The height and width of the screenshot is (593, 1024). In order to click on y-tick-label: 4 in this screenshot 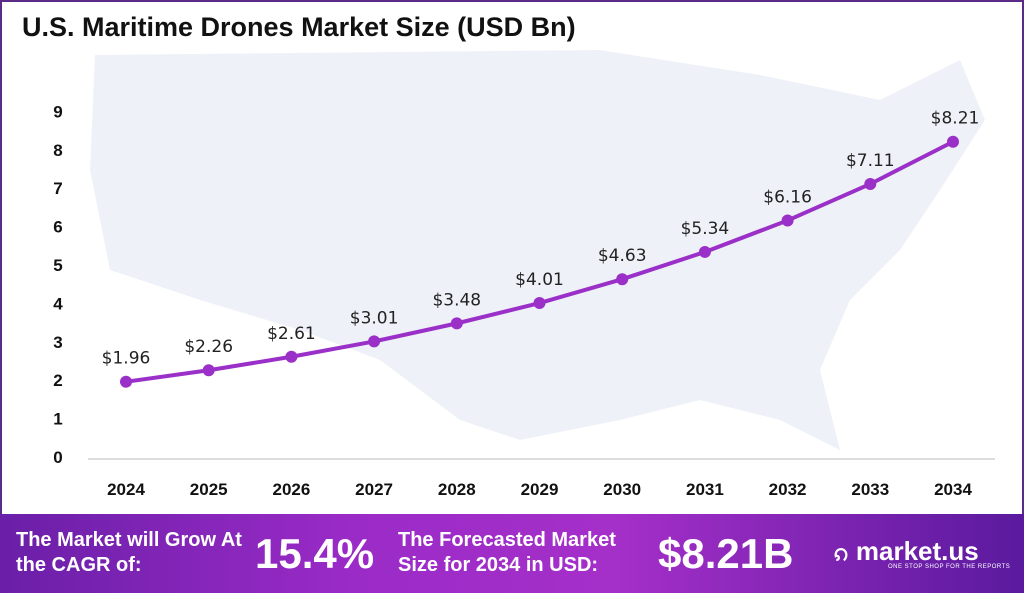, I will do `click(58, 303)`.